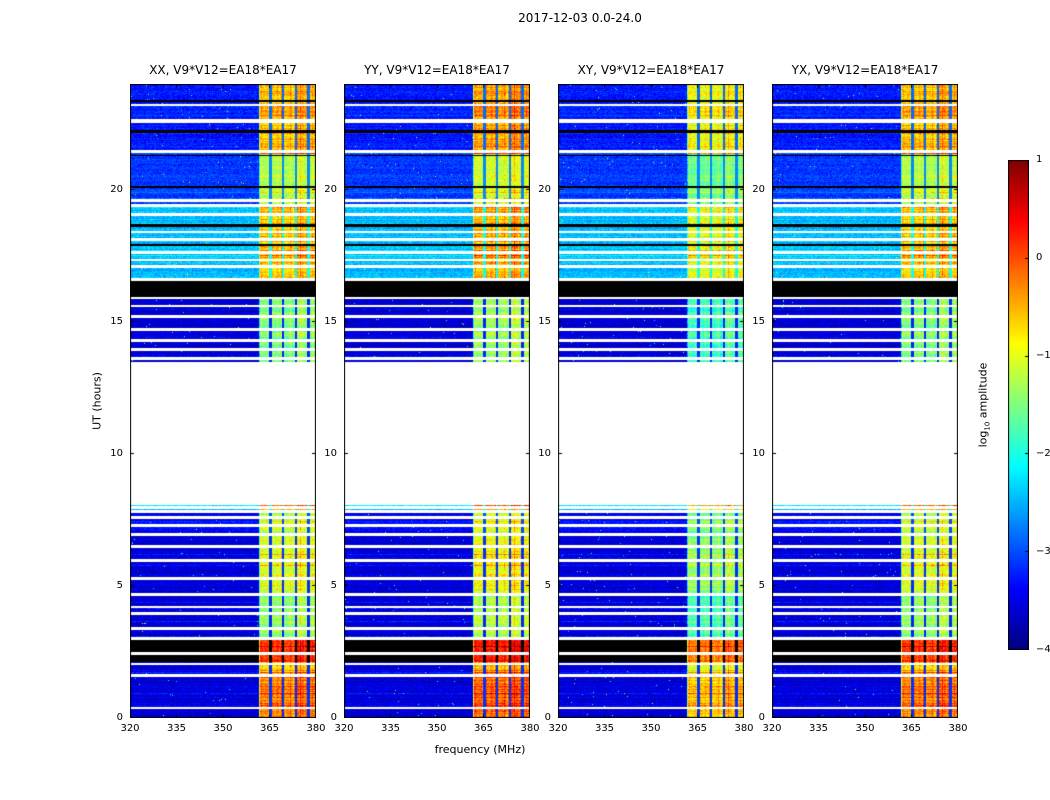 The height and width of the screenshot is (800, 1050). Describe the element at coordinates (1043, 649) in the screenshot. I see `colorbar-tick-label: −4` at that location.